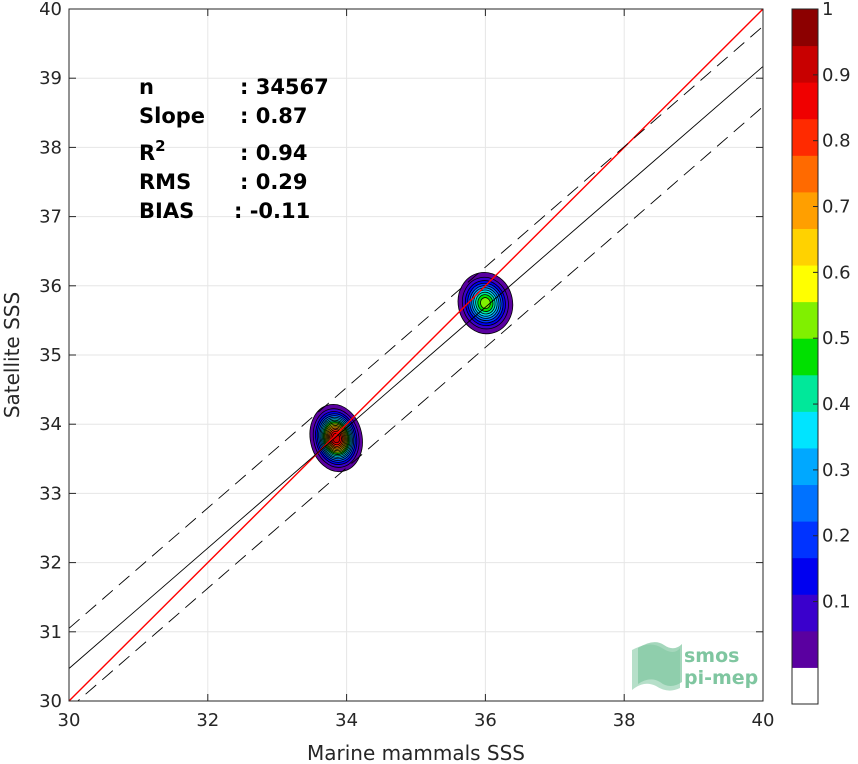 Image resolution: width=858 pixels, height=764 pixels. Describe the element at coordinates (146, 87) in the screenshot. I see `stat-label-n: n` at that location.